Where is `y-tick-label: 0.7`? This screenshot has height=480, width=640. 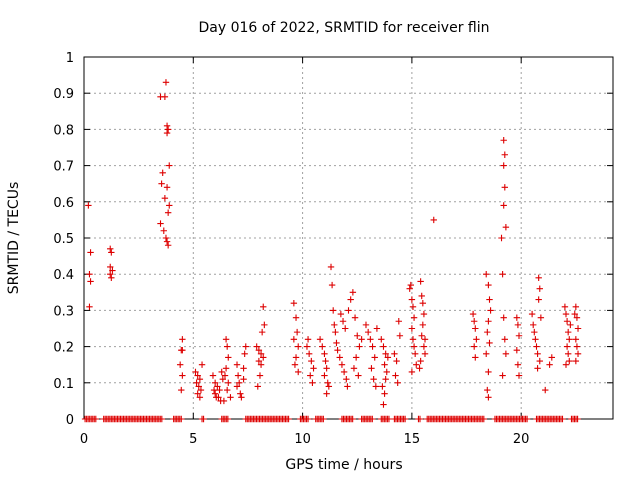 y-tick-label: 0.7 is located at coordinates (63, 167).